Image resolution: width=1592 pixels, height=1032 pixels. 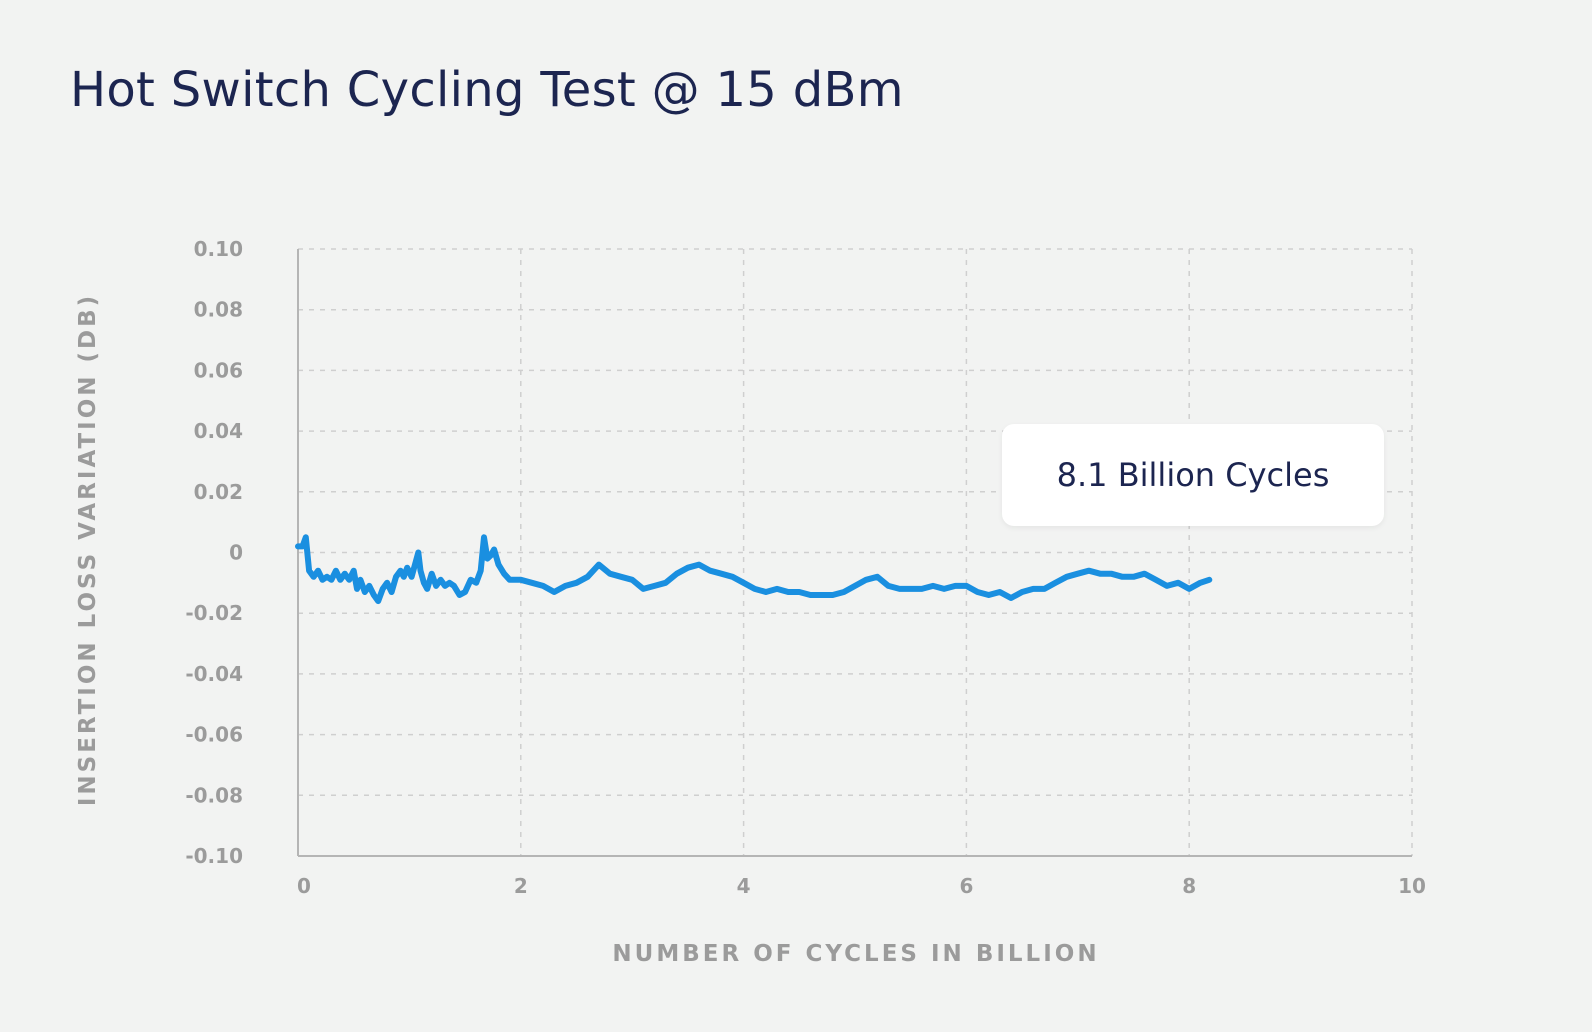 I want to click on y-tick-label: -0.10, so click(x=214, y=856).